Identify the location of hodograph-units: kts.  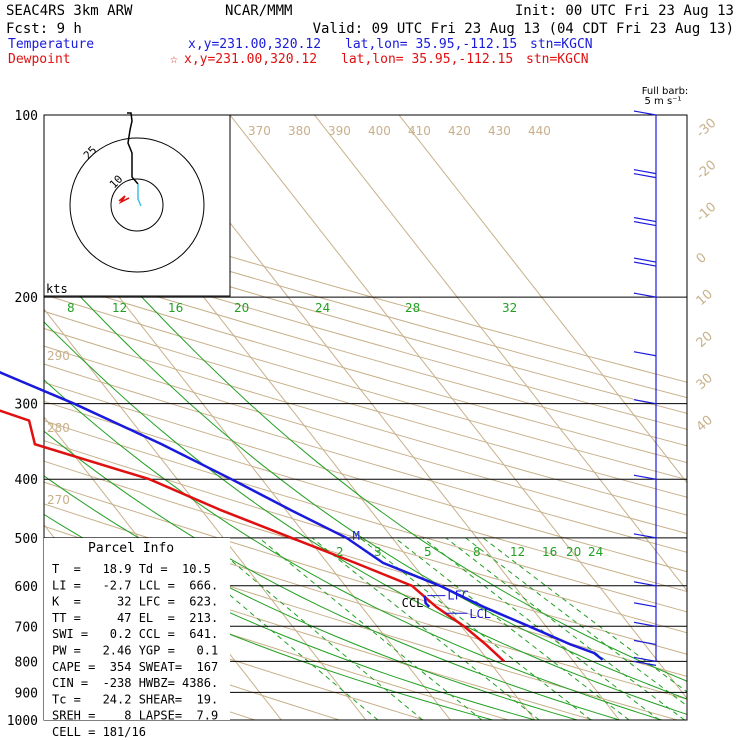
(57, 289).